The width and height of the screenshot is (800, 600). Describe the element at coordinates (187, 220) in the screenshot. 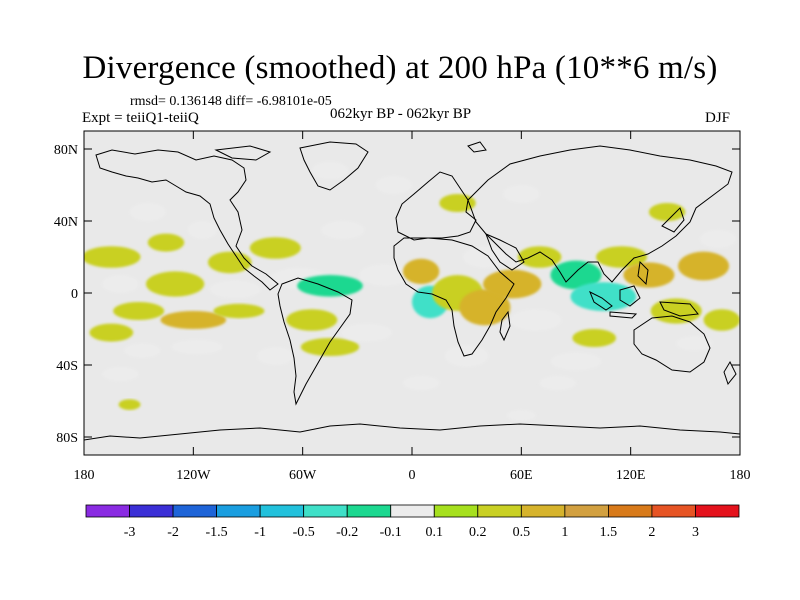

I see `coast-north-america` at that location.